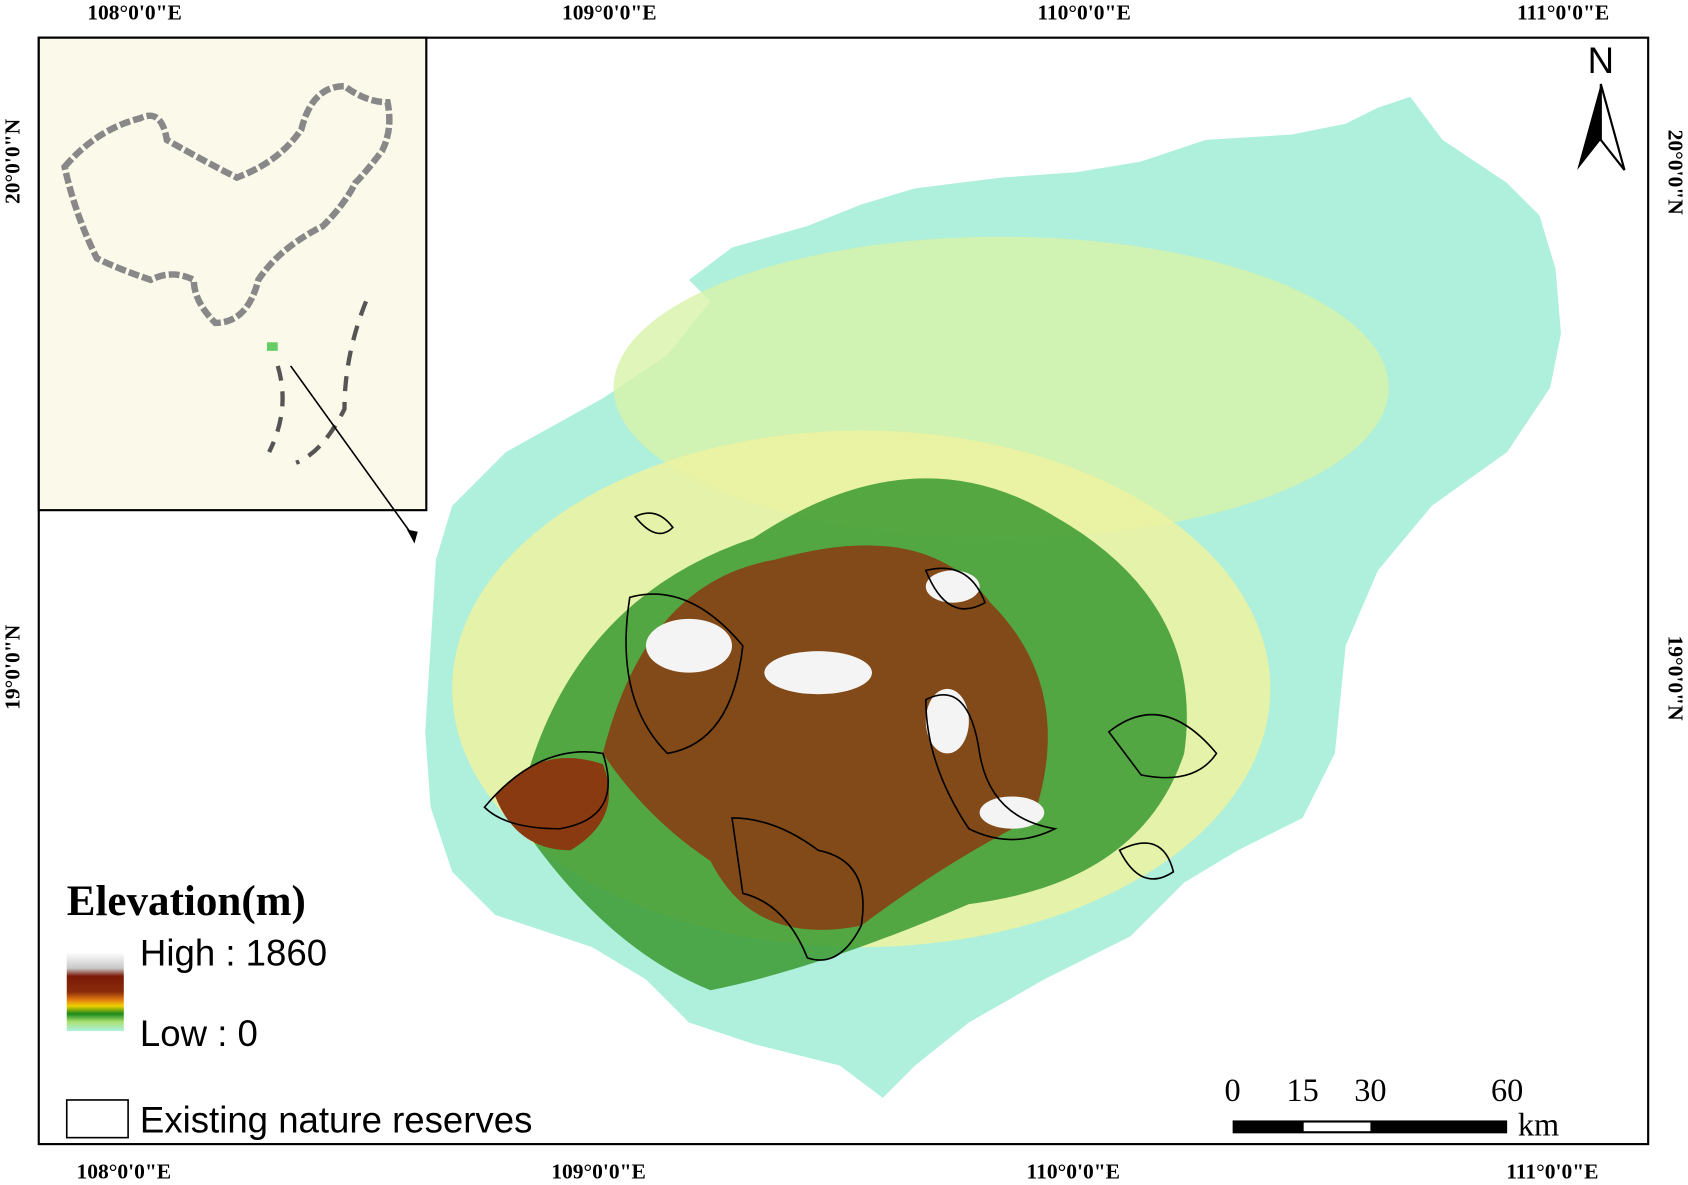 Image resolution: width=1688 pixels, height=1185 pixels. What do you see at coordinates (12, 667) in the screenshot?
I see `left-coord: 19°0'0"N` at bounding box center [12, 667].